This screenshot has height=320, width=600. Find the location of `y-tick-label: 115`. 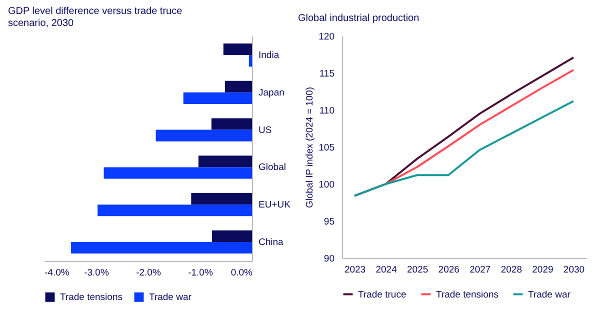

y-tick-label: 115 is located at coordinates (326, 74).